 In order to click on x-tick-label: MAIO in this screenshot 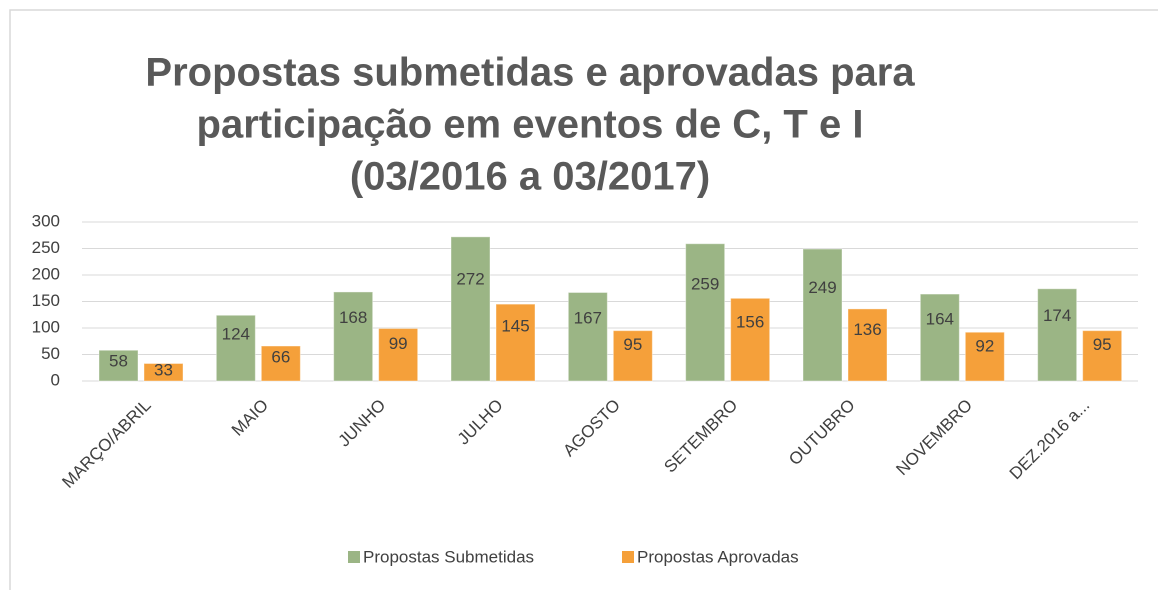, I will do `click(250, 418)`.